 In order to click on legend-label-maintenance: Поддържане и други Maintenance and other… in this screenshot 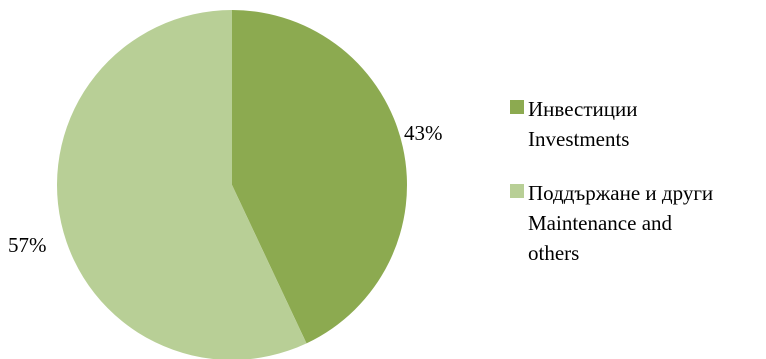, I will do `click(620, 223)`.